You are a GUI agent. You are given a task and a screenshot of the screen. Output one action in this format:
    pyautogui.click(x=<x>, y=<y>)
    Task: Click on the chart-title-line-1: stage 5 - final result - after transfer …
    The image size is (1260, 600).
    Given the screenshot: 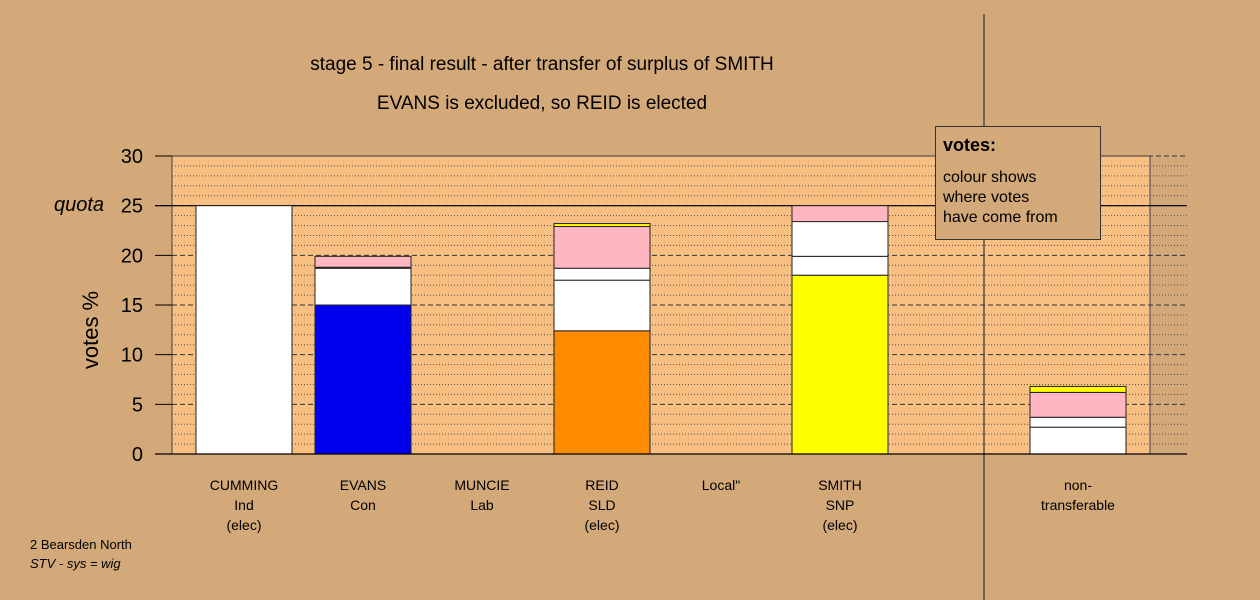 What is the action you would take?
    pyautogui.click(x=542, y=64)
    